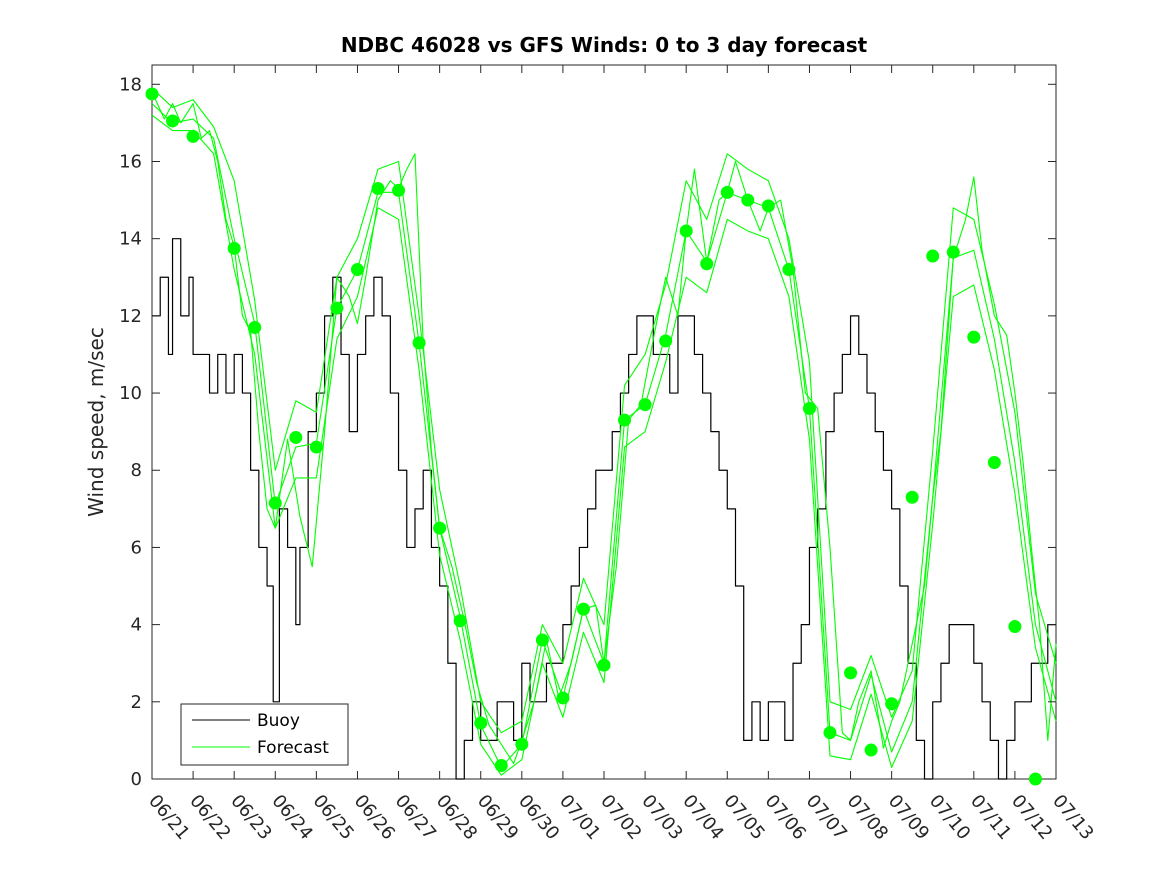 The height and width of the screenshot is (875, 1167). I want to click on y-tick-label: 0, so click(136, 779).